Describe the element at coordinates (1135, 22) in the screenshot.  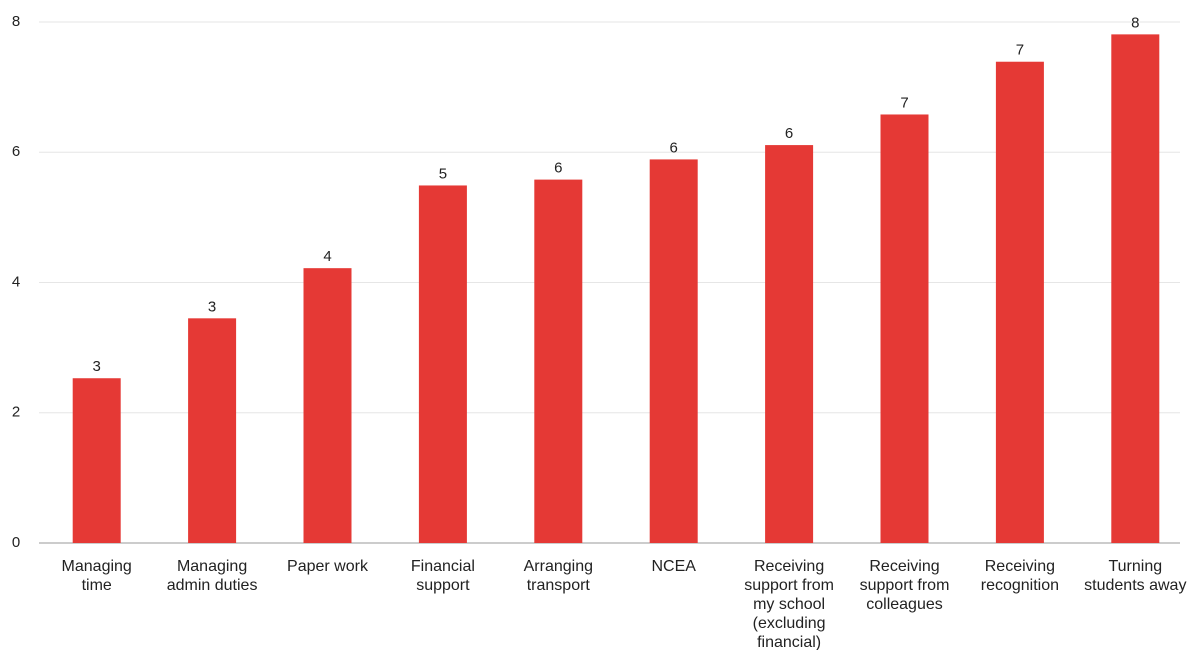
I see `value-label: 8` at that location.